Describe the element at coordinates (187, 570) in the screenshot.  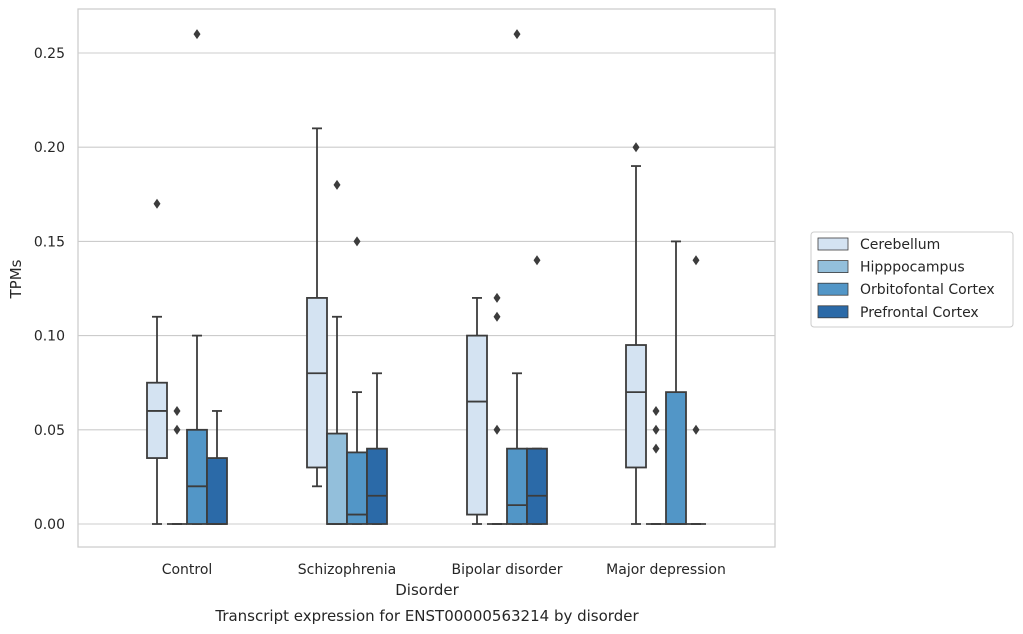
I see `x-tick-label: Control` at that location.